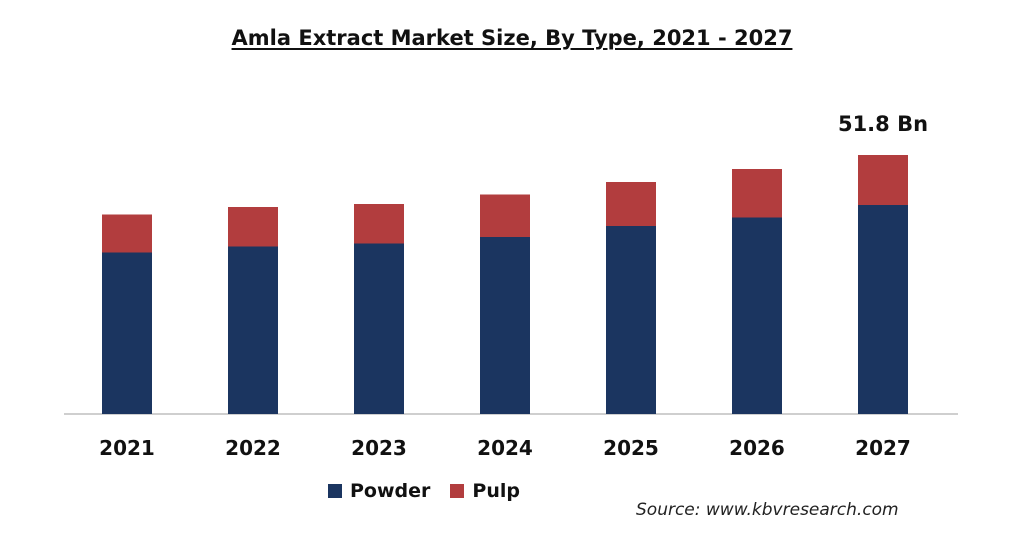  I want to click on x-tick-label-2022: 2022, so click(253, 448).